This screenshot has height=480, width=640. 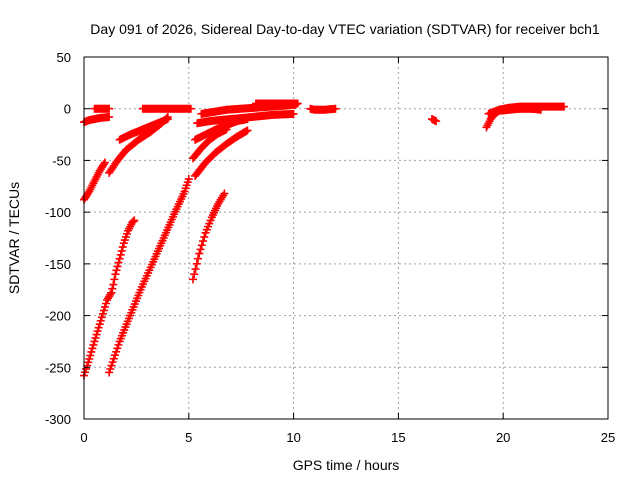 What do you see at coordinates (188, 437) in the screenshot?
I see `x-tick-label: 5` at bounding box center [188, 437].